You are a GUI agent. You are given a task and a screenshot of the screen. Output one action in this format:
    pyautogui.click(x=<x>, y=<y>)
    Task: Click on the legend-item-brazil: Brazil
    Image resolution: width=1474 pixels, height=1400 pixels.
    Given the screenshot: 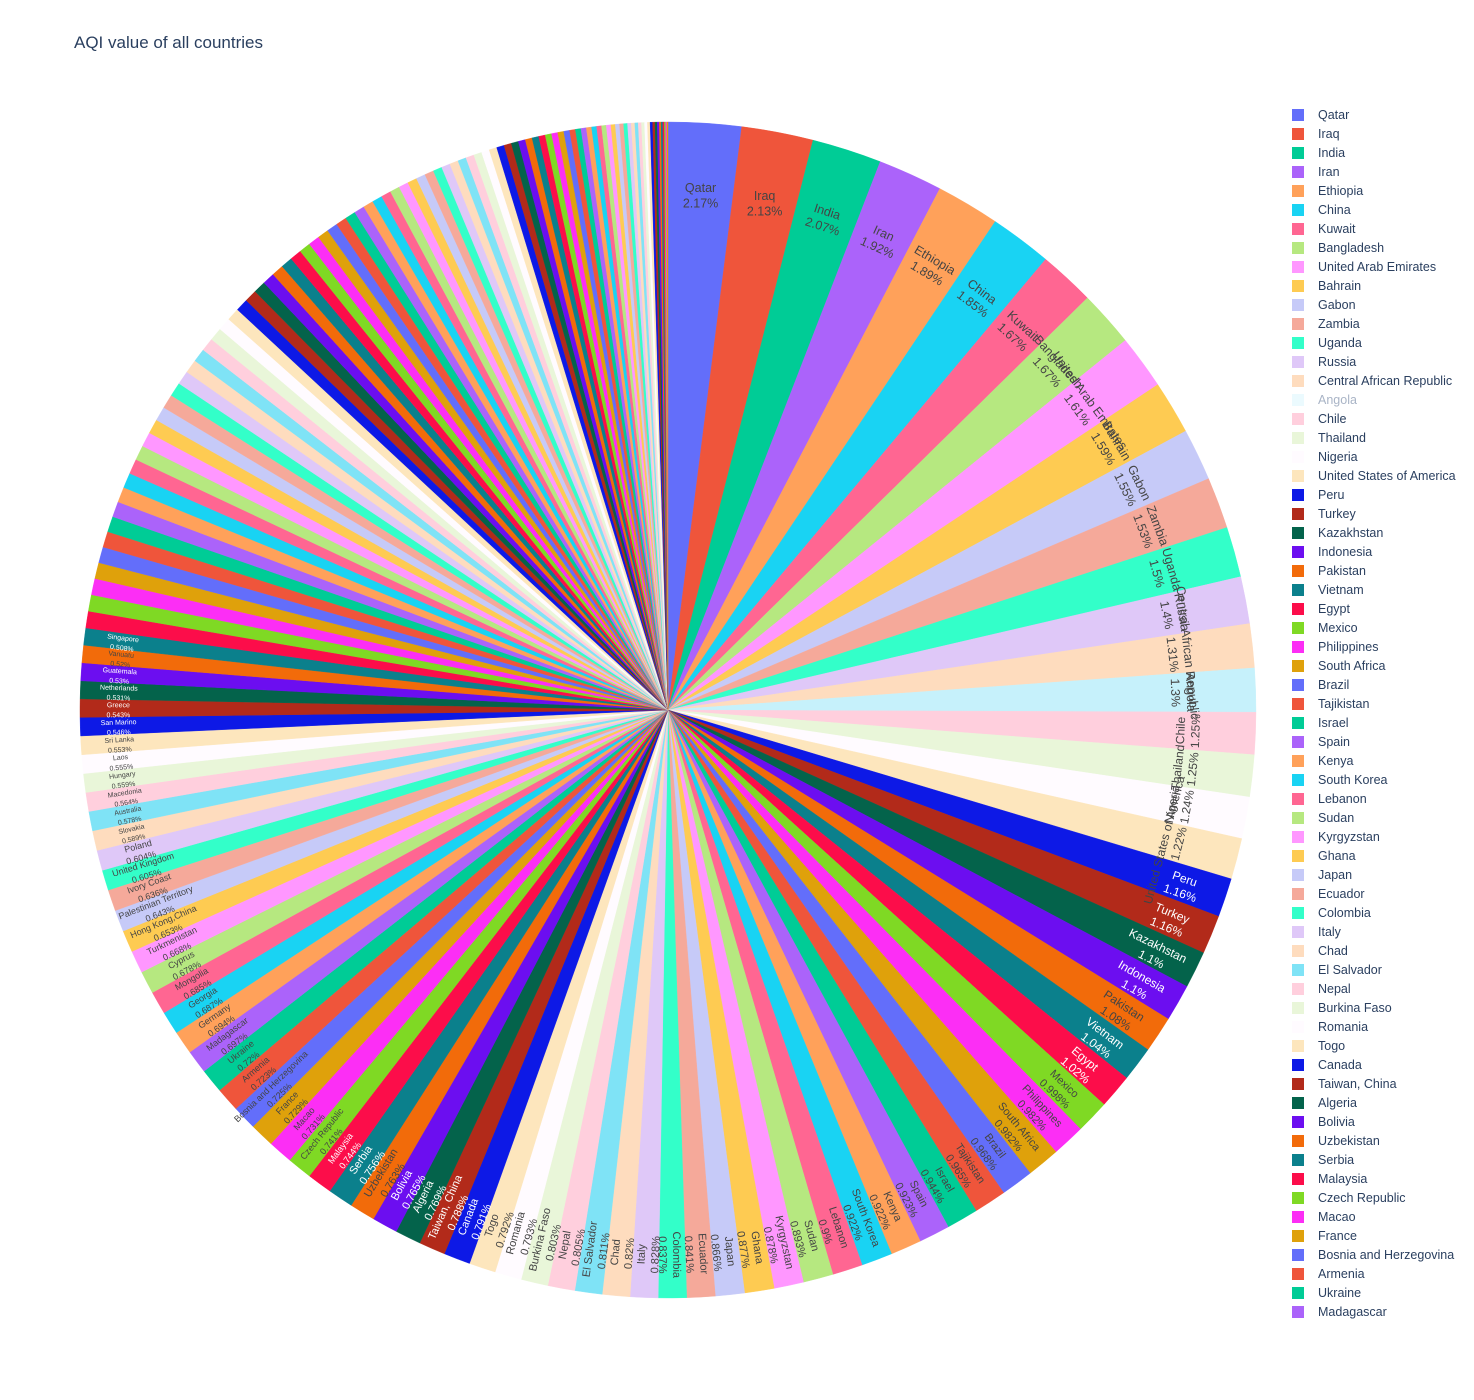 What is the action you would take?
    pyautogui.click(x=1374, y=684)
    